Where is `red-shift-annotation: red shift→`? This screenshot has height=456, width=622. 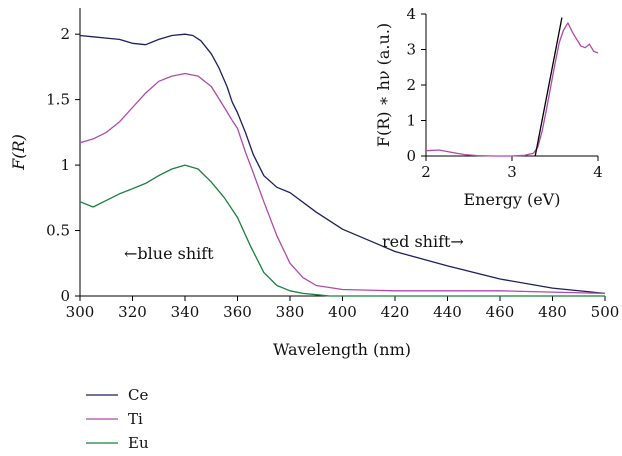
red-shift-annotation: red shift→ is located at coordinates (423, 241).